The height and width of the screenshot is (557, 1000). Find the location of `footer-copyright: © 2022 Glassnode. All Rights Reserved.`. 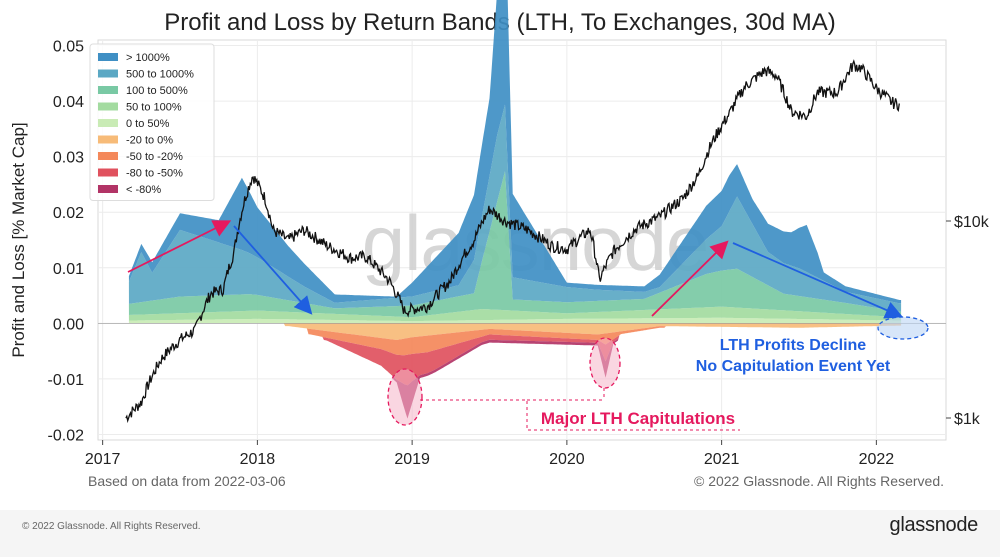

footer-copyright: © 2022 Glassnode. All Rights Reserved. is located at coordinates (111, 526).